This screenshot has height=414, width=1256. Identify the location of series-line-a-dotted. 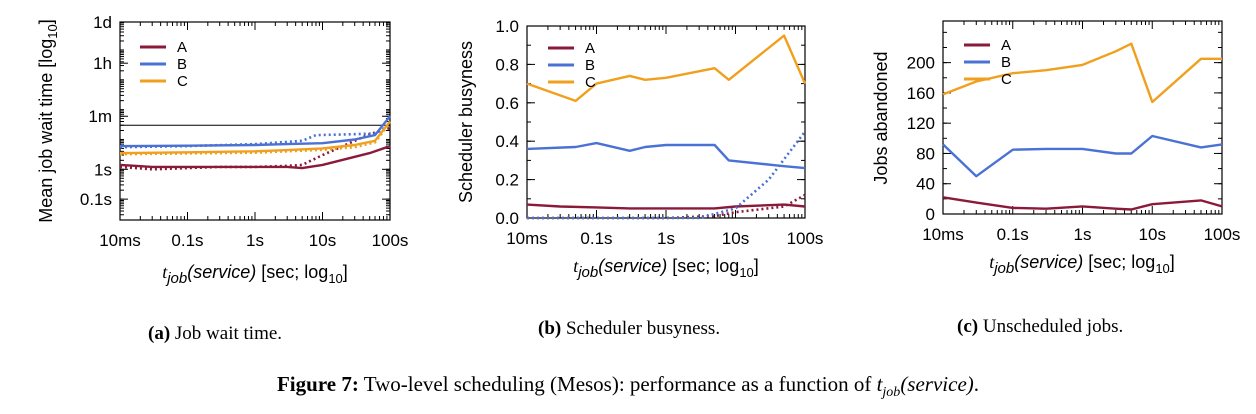
(255, 148).